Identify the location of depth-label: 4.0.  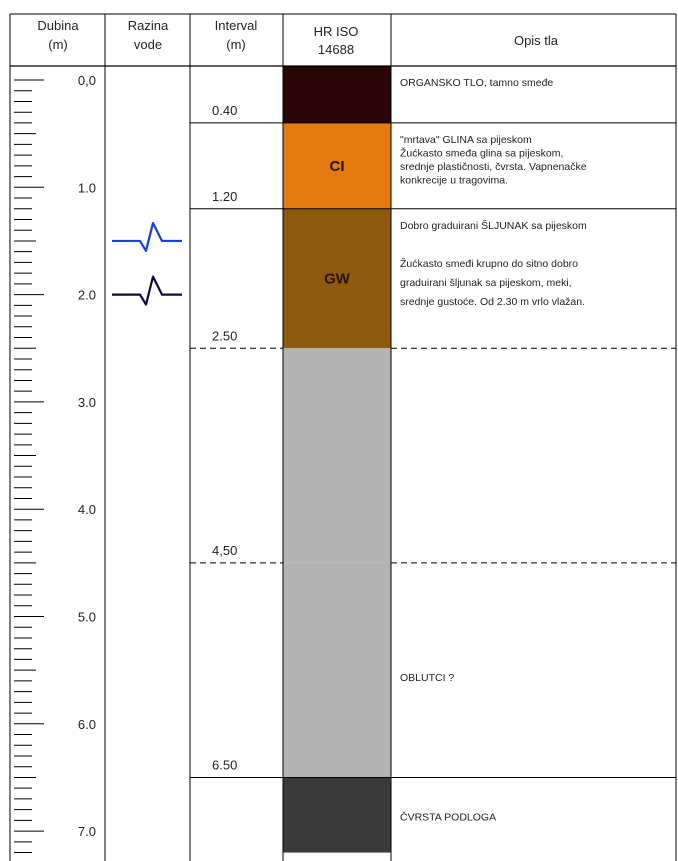
(87, 509).